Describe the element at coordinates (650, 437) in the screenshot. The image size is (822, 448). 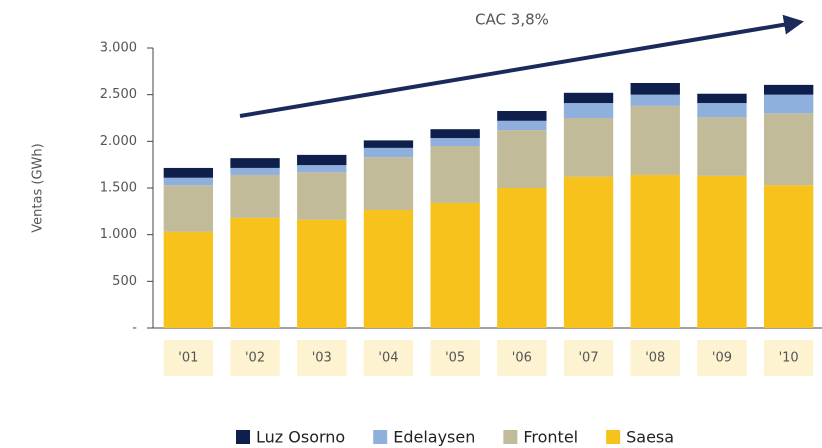
I see `legend-label: Saesa` at that location.